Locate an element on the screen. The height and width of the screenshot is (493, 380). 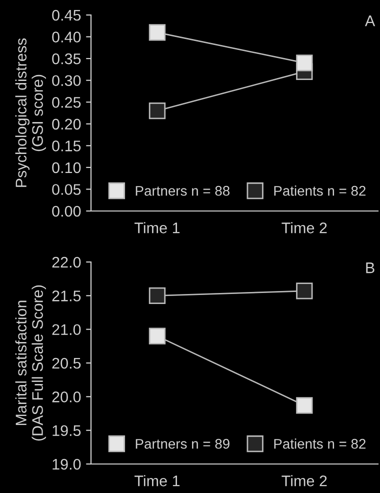
y-tick-label: 0.40 is located at coordinates (66, 37).